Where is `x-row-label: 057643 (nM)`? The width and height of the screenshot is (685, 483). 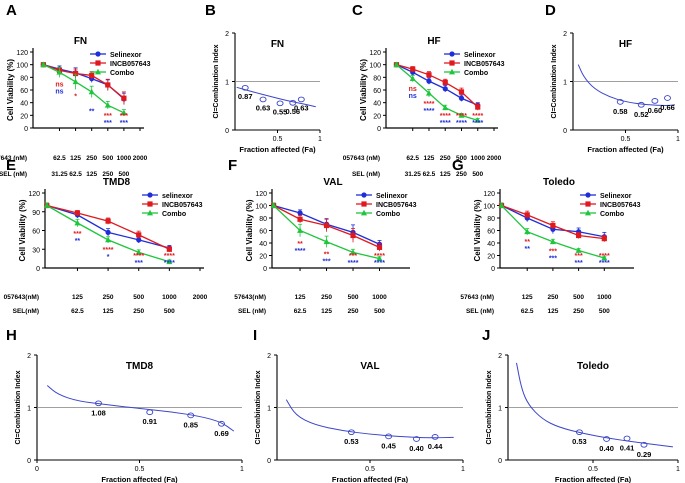
x-row-label: 057643 (nM) is located at coordinates (361, 158).